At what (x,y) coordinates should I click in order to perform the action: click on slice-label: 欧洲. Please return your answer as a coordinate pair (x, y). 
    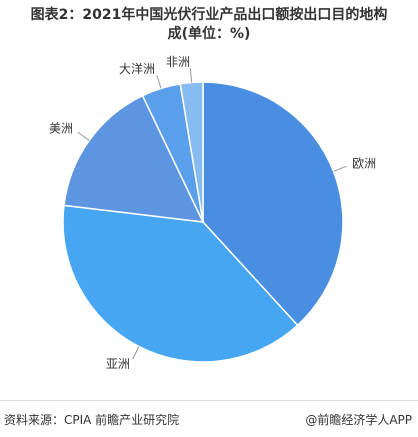
    Looking at the image, I should click on (364, 164).